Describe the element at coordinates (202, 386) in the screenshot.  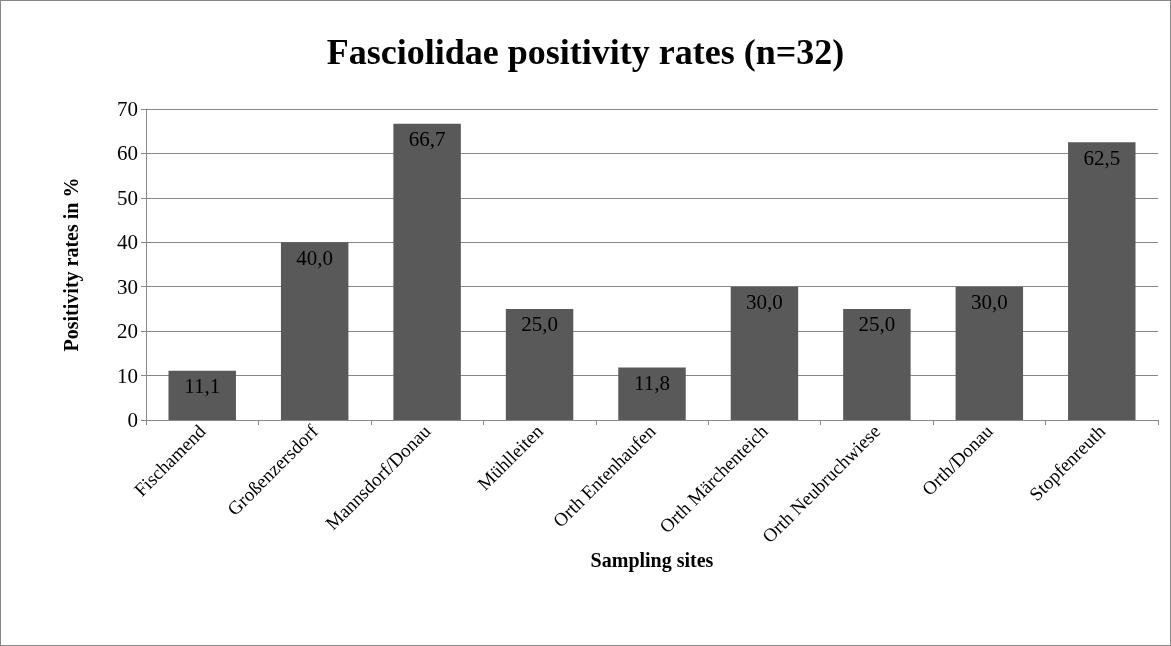
I see `data-label: 11,1` at that location.